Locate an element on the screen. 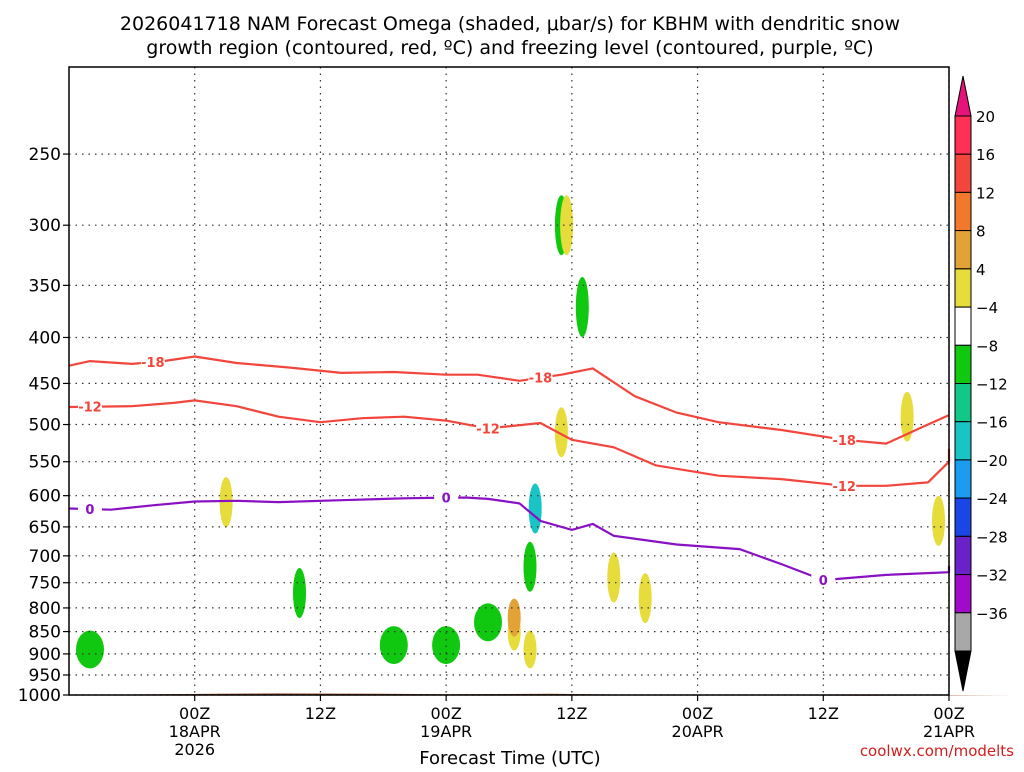  y-tick-label: 450 is located at coordinates (45, 384).